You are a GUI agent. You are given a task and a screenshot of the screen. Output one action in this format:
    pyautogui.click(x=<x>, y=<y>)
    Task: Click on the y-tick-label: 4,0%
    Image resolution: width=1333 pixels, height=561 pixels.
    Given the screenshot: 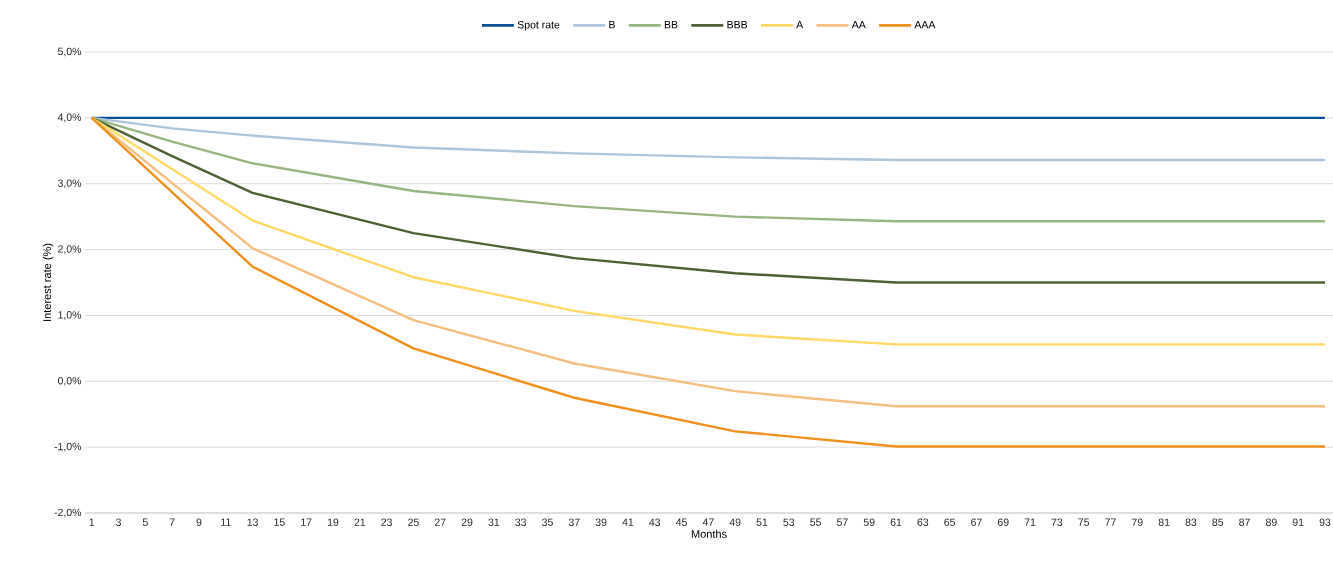 What is the action you would take?
    pyautogui.click(x=69, y=118)
    